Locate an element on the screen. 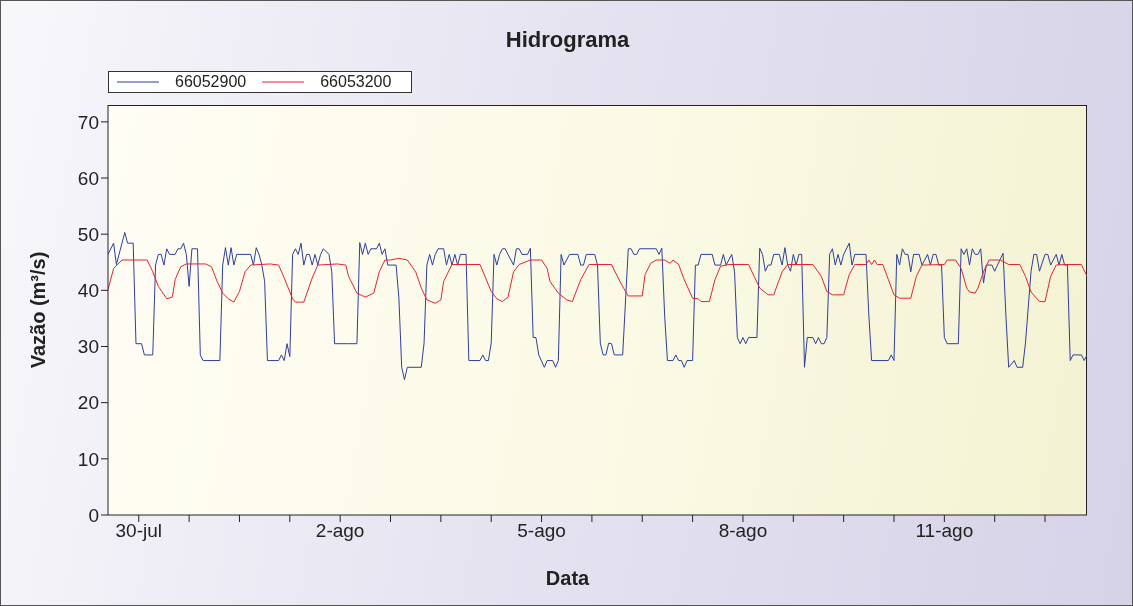  x-tick-label: 30-jul is located at coordinates (139, 531).